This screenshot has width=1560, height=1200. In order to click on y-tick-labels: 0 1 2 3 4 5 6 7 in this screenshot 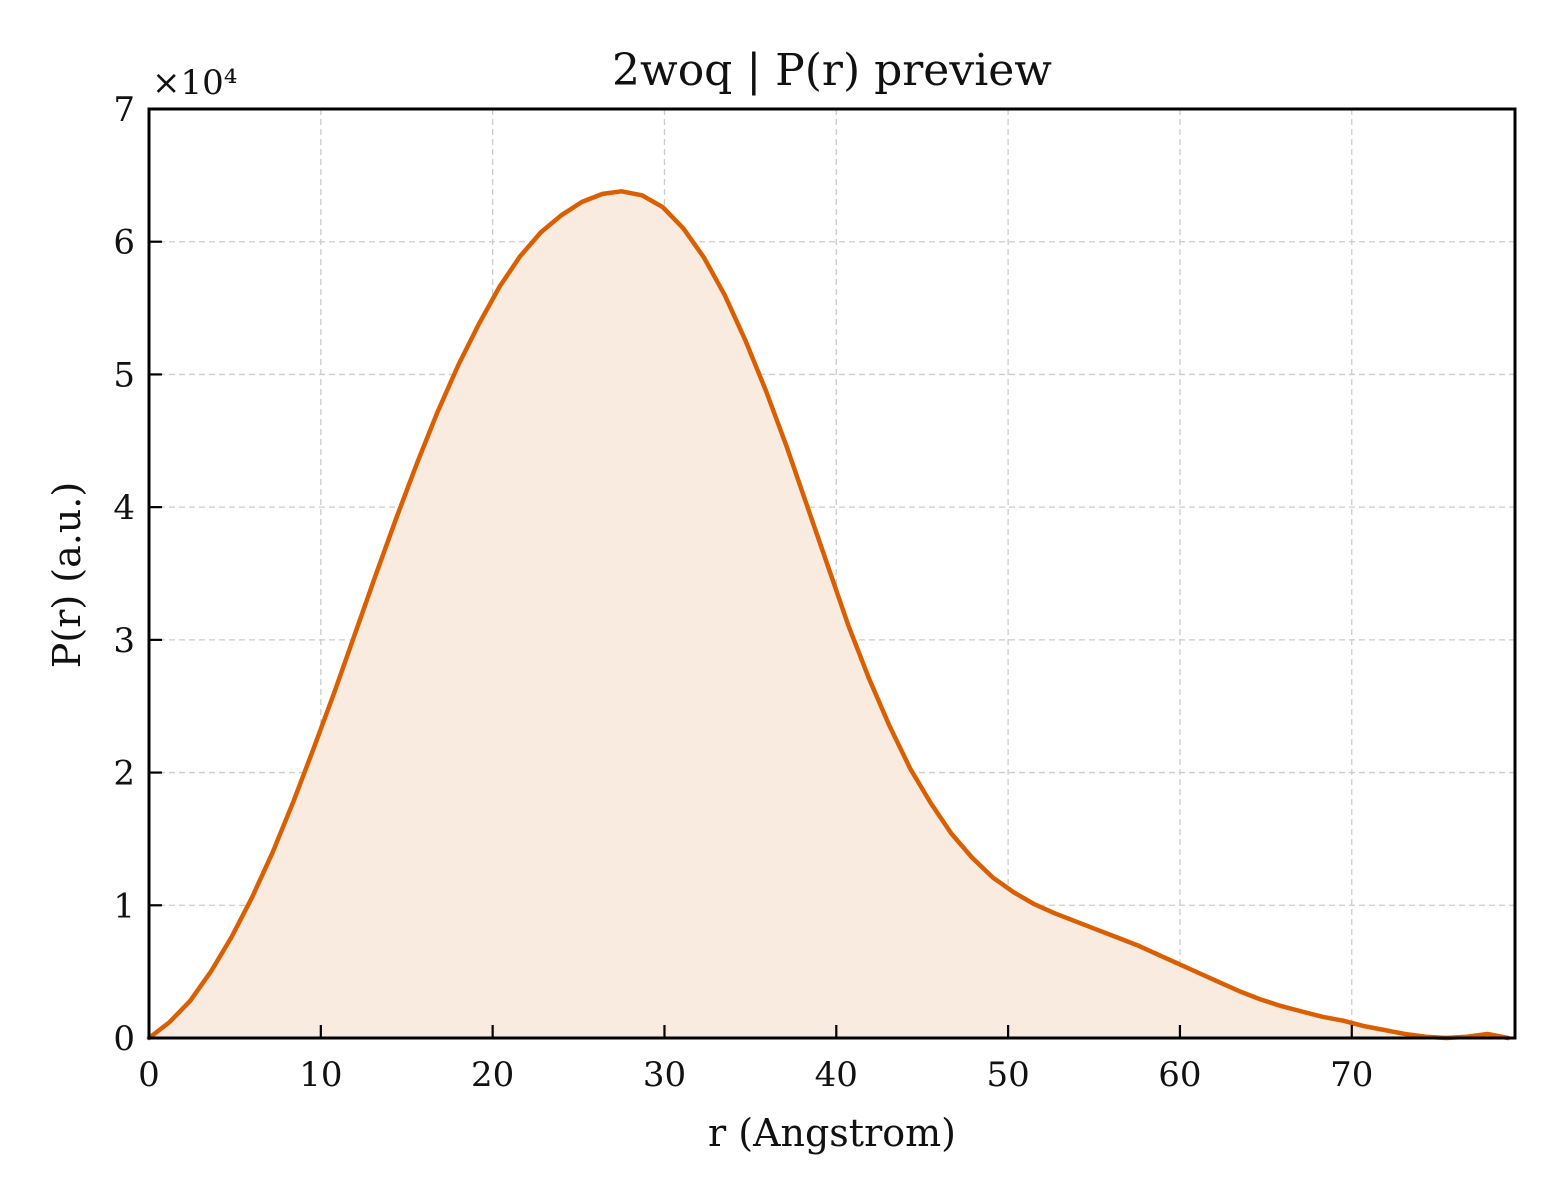, I will do `click(124, 574)`.